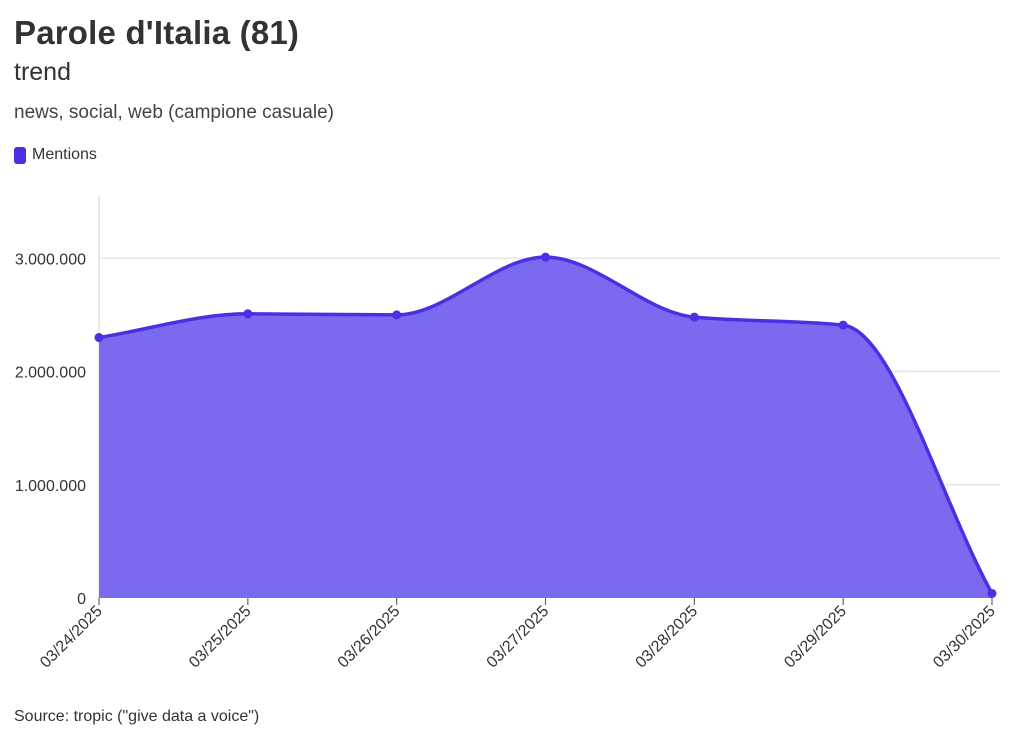 The width and height of the screenshot is (1024, 742). Describe the element at coordinates (174, 112) in the screenshot. I see `chart-description: news, social, web (campione casuale)` at that location.